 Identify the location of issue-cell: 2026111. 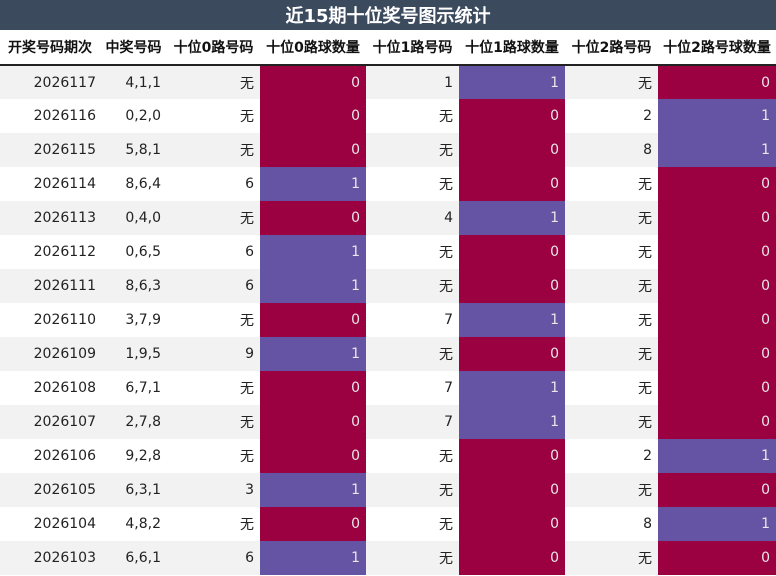
(50, 286).